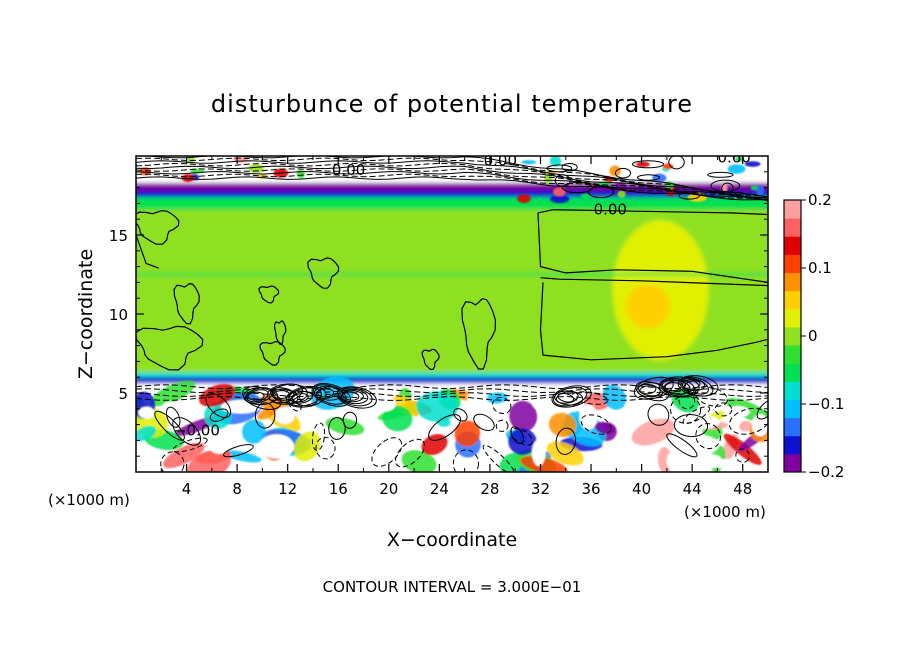 This screenshot has height=658, width=904. What do you see at coordinates (813, 336) in the screenshot?
I see `colorbar-tick-label: 0` at bounding box center [813, 336].